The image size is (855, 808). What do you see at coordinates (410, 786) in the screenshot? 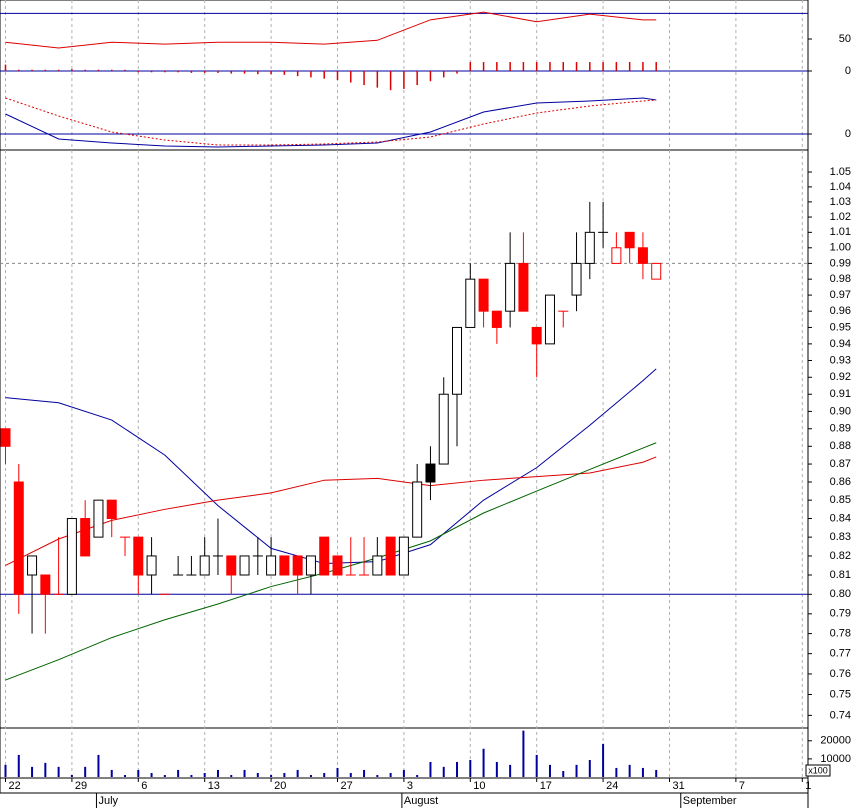
I see `x-tick-label: 3` at bounding box center [410, 786].